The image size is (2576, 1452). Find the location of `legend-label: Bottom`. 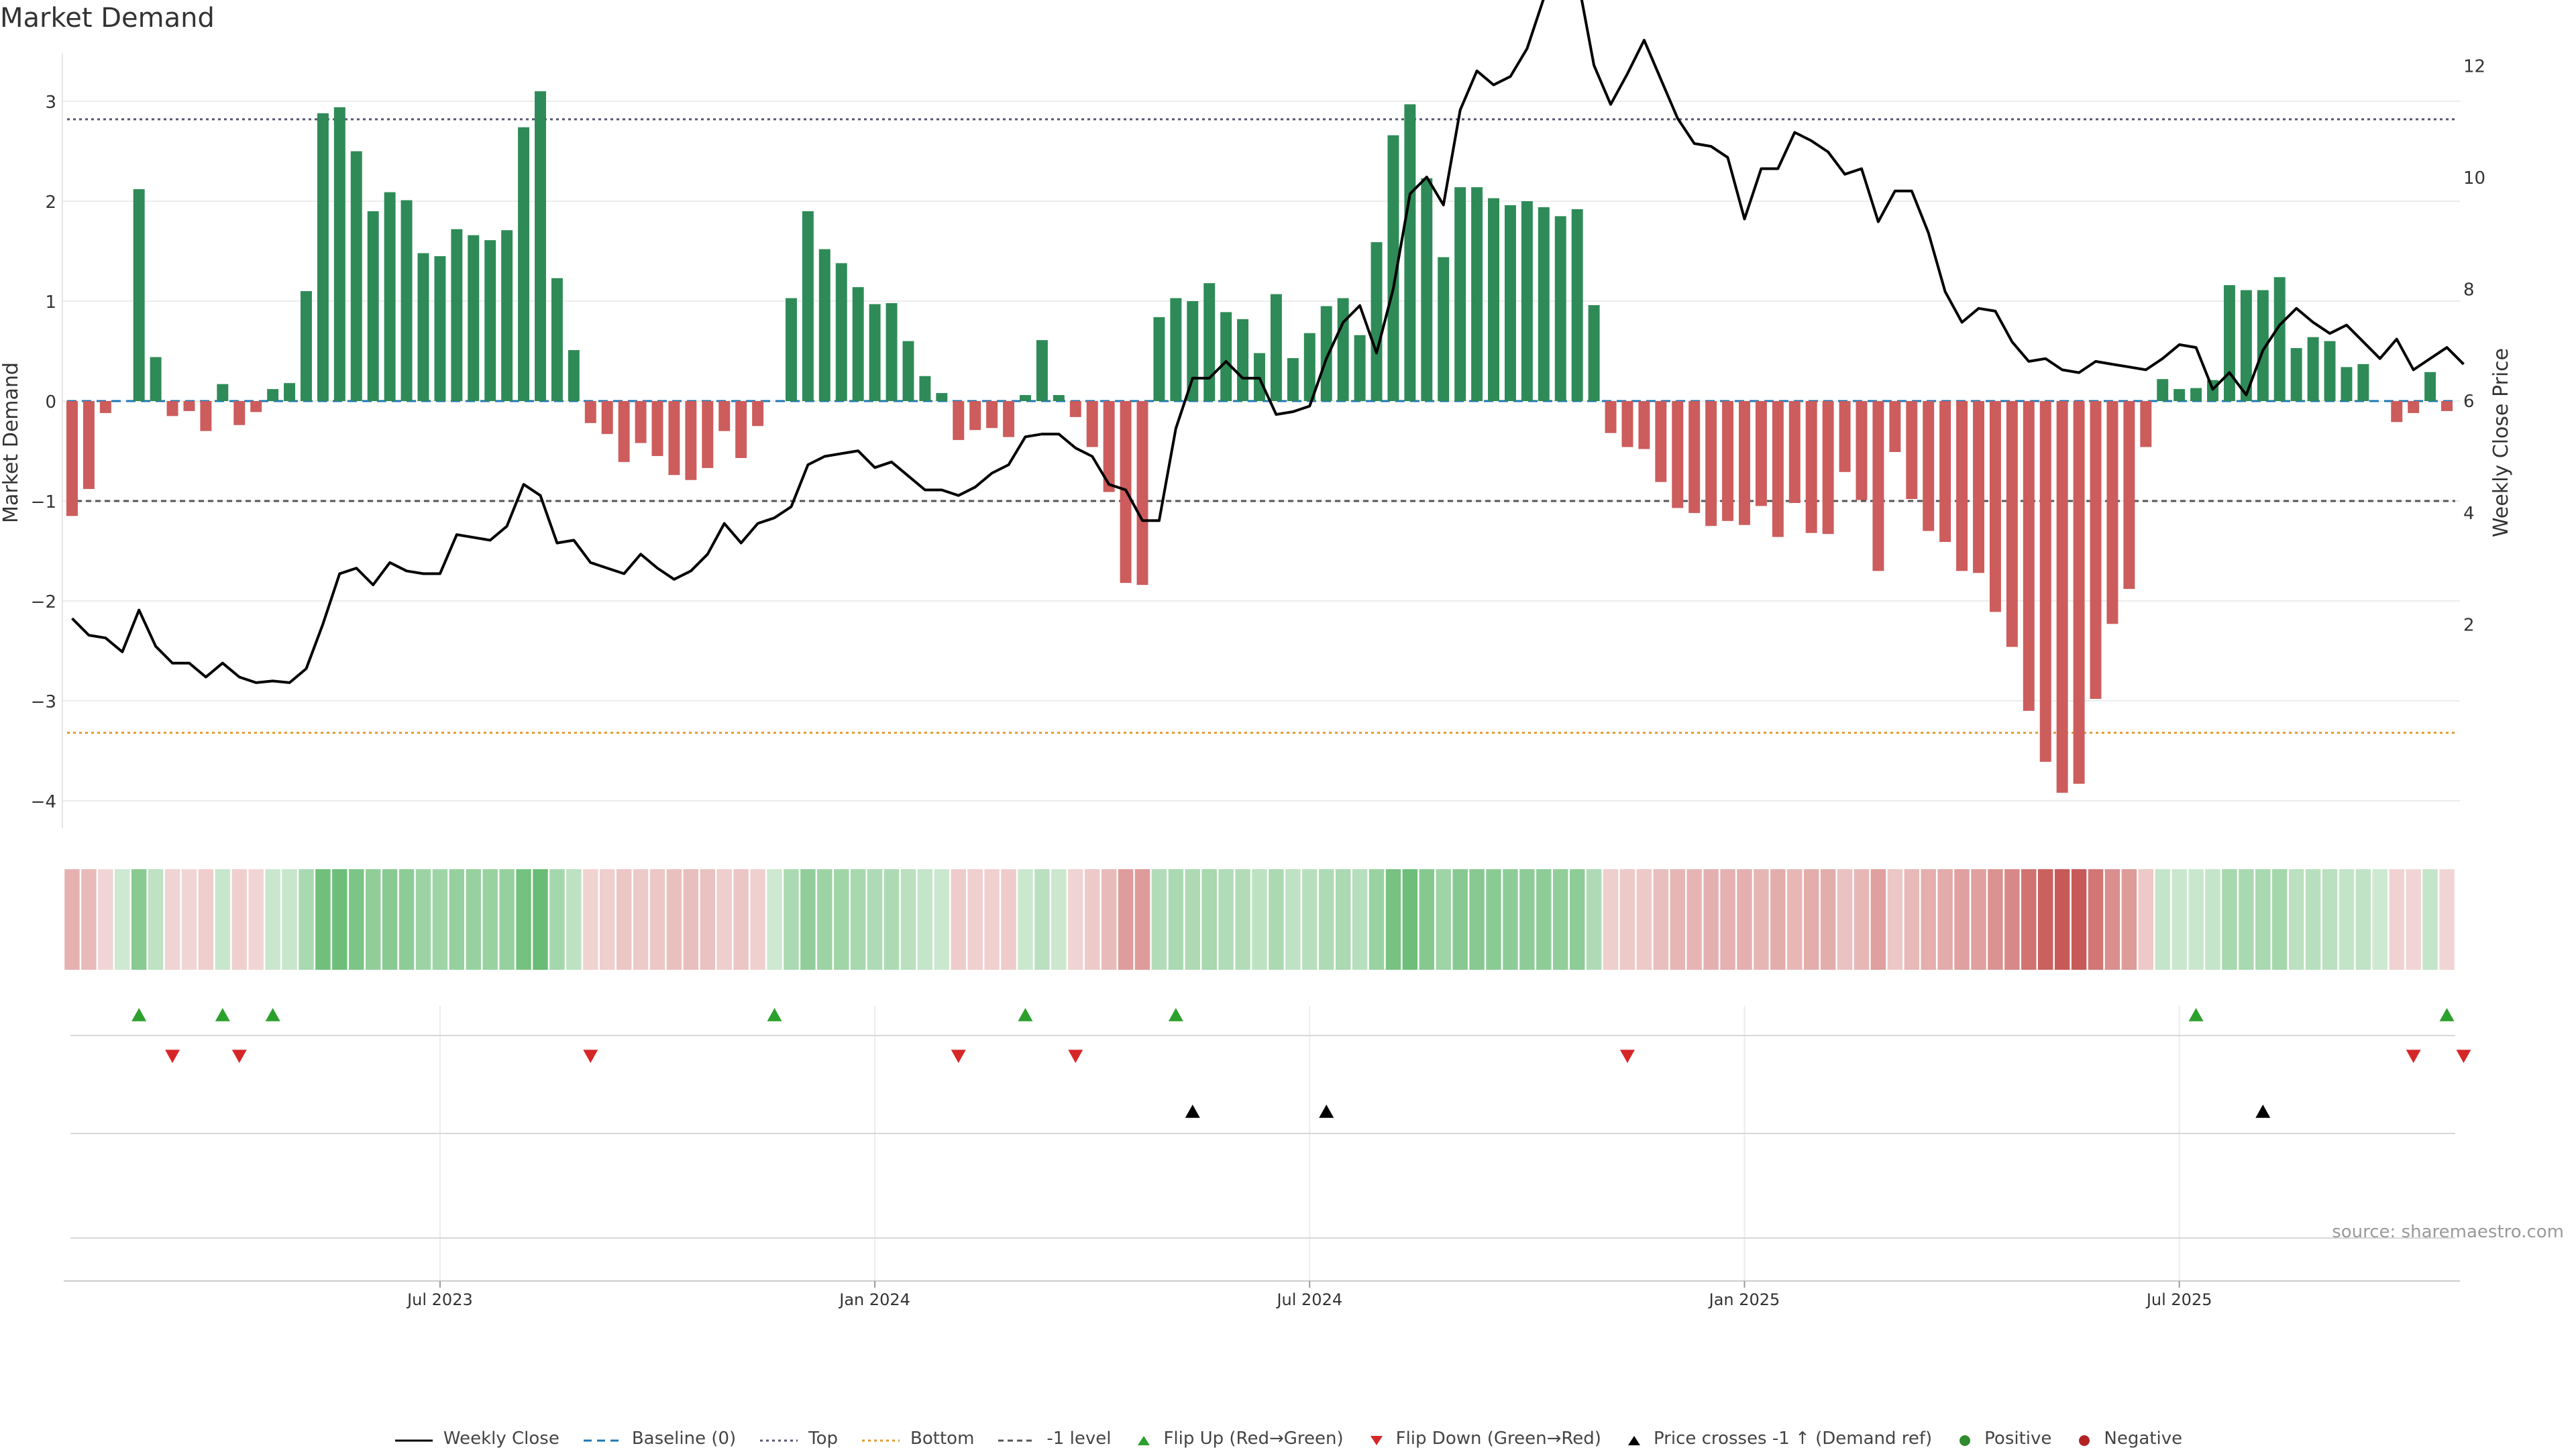

legend-label: Bottom is located at coordinates (942, 1439).